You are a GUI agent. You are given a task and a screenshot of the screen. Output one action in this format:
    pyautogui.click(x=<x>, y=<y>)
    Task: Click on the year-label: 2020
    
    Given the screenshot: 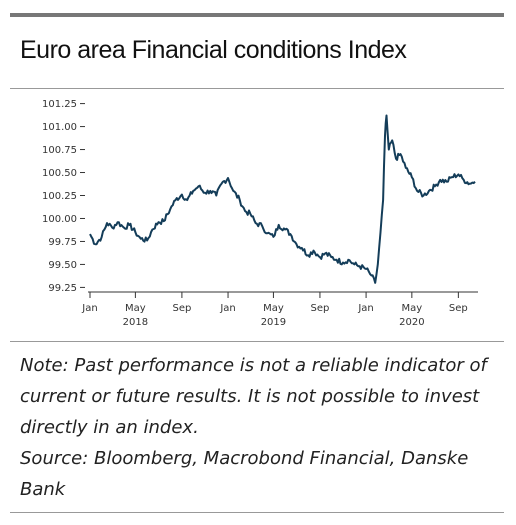 What is the action you would take?
    pyautogui.click(x=411, y=322)
    